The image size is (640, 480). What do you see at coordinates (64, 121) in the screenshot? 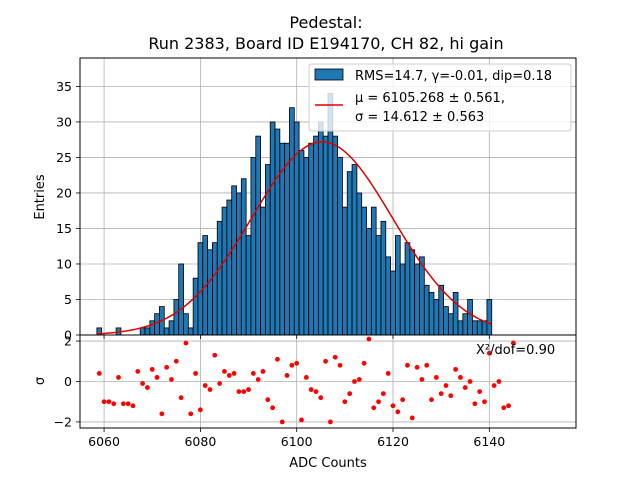
I see `y-tick-label-top: 30` at bounding box center [64, 121].